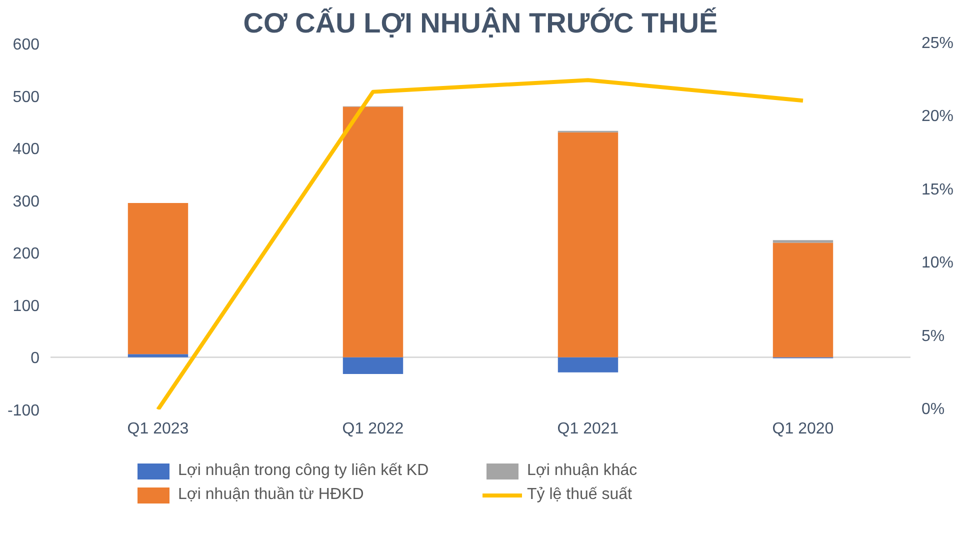  I want to click on y2-tick-label: 25%, so click(938, 43).